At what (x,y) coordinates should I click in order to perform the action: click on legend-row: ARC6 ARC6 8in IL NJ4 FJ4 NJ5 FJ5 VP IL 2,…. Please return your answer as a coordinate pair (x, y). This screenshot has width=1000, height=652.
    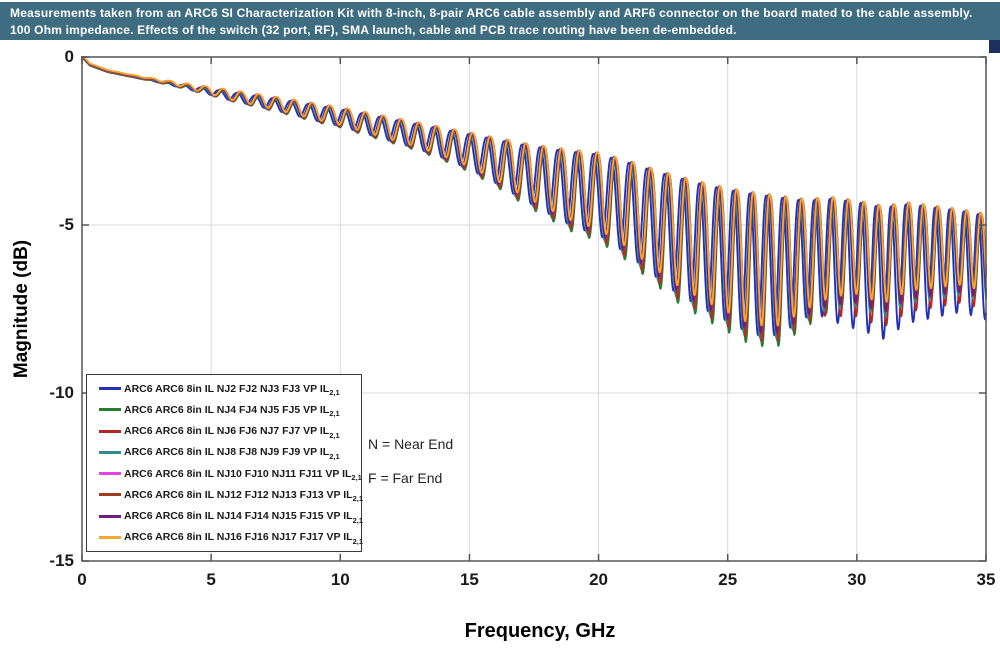
    Looking at the image, I should click on (230, 410).